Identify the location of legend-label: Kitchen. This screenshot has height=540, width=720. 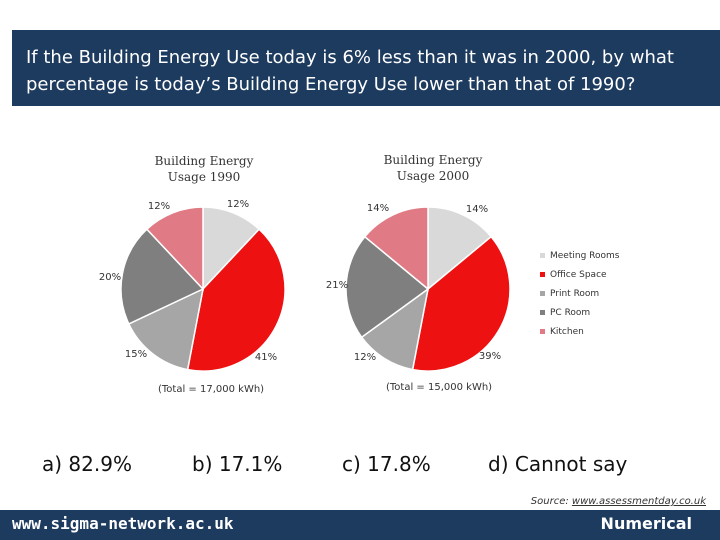
(567, 331).